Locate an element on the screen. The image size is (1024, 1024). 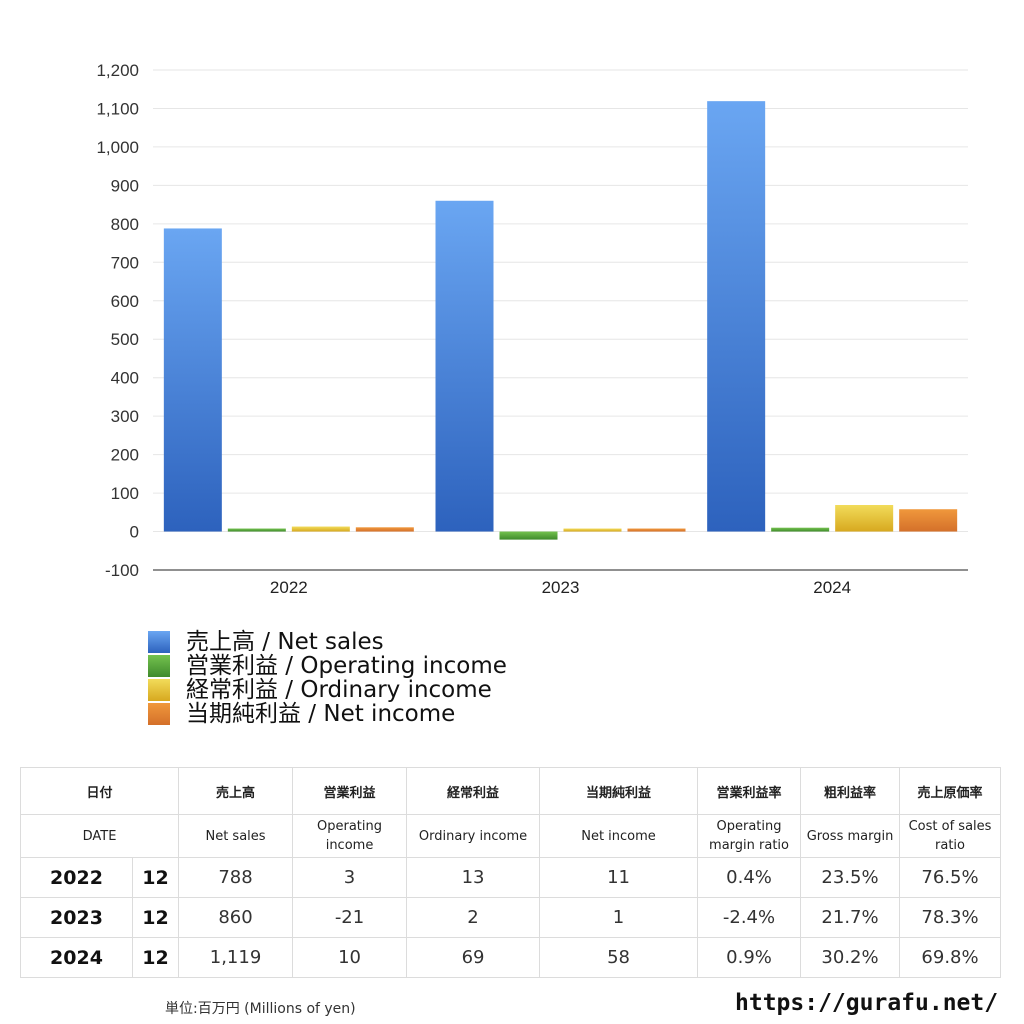
header-net-income-ja: 当期純利益 is located at coordinates (619, 791).